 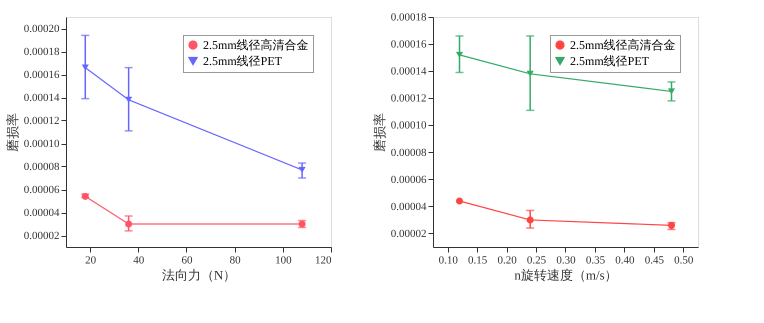 I want to click on x-tick-label: 20, so click(x=91, y=260).